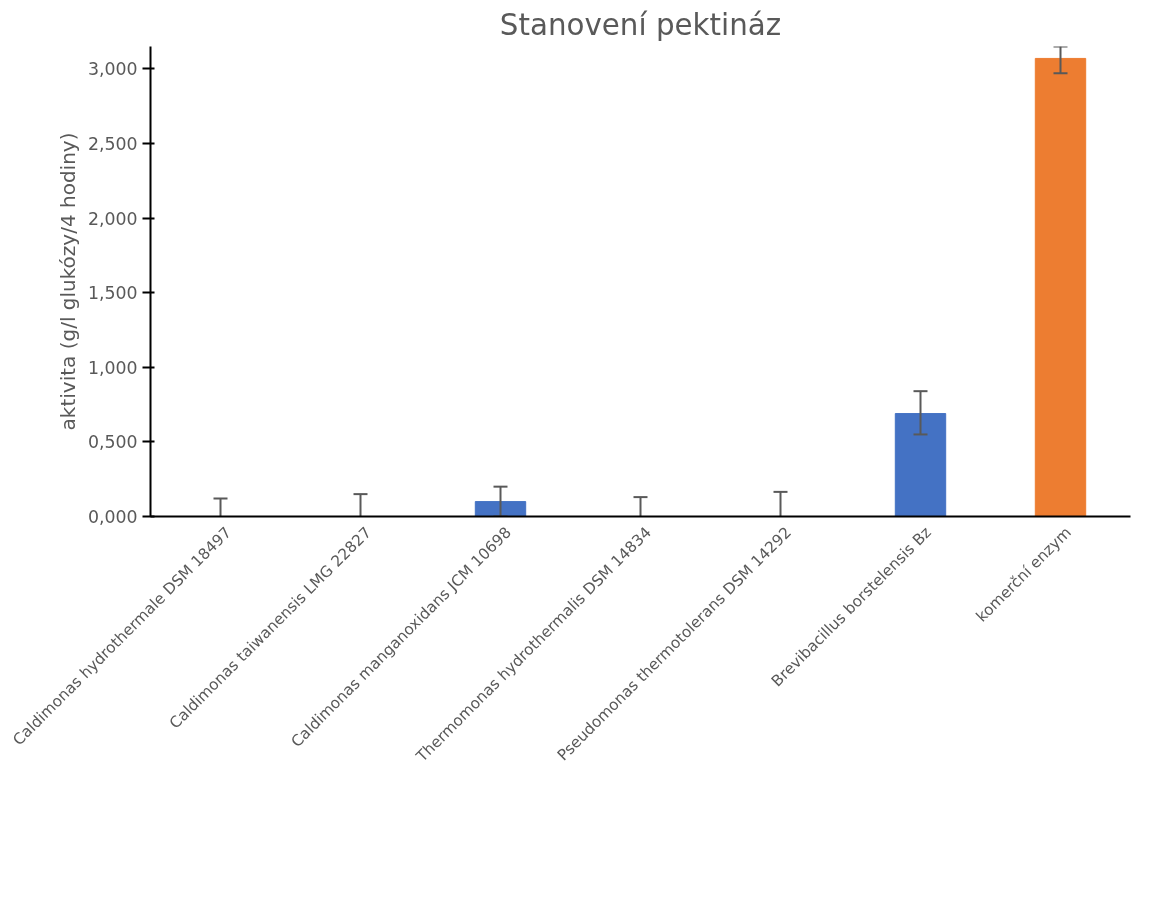 The height and width of the screenshot is (909, 1152). I want to click on y-tick-label: 0,000, so click(112, 517).